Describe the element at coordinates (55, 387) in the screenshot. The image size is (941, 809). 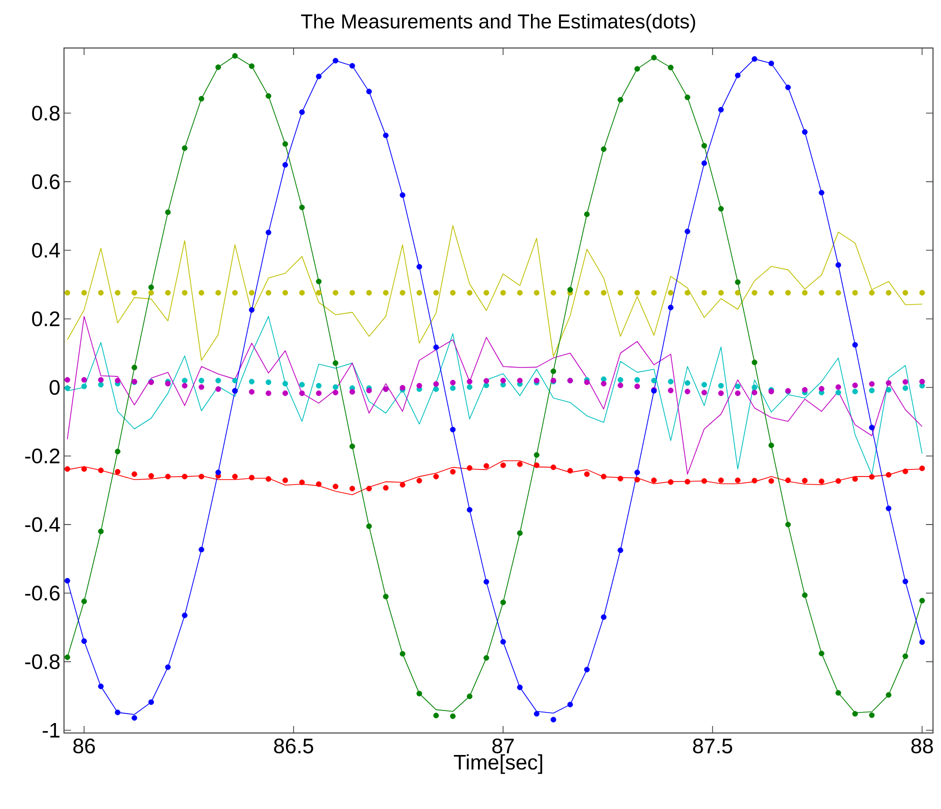
I see `y-tick-label: 0` at that location.